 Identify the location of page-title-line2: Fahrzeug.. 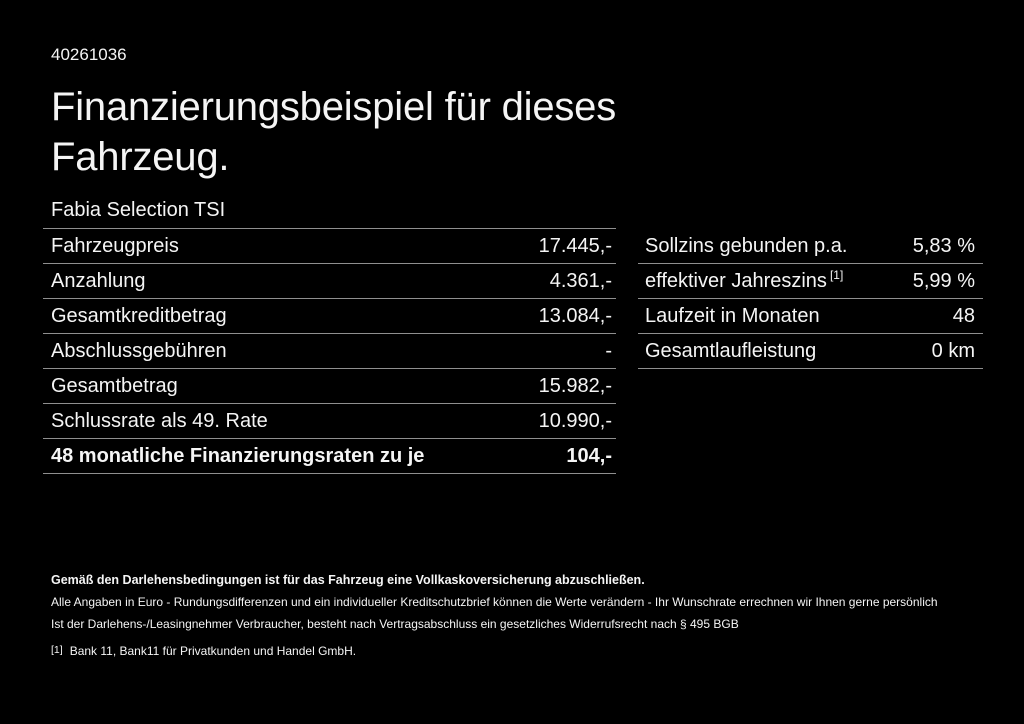
(140, 157).